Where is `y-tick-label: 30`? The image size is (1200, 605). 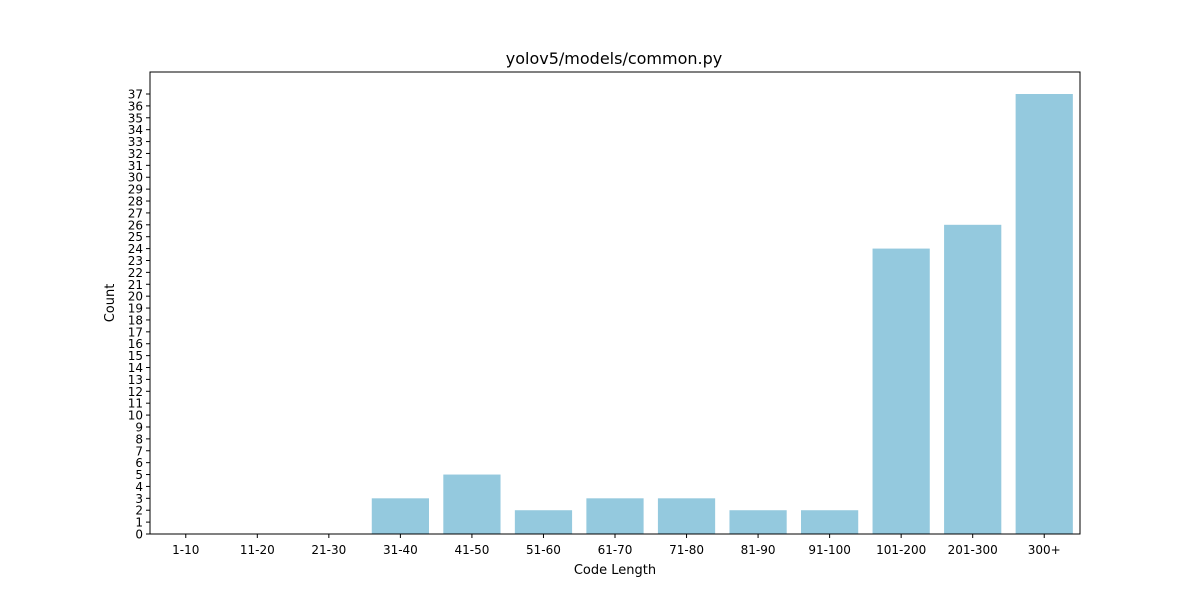
y-tick-label: 30 is located at coordinates (135, 178).